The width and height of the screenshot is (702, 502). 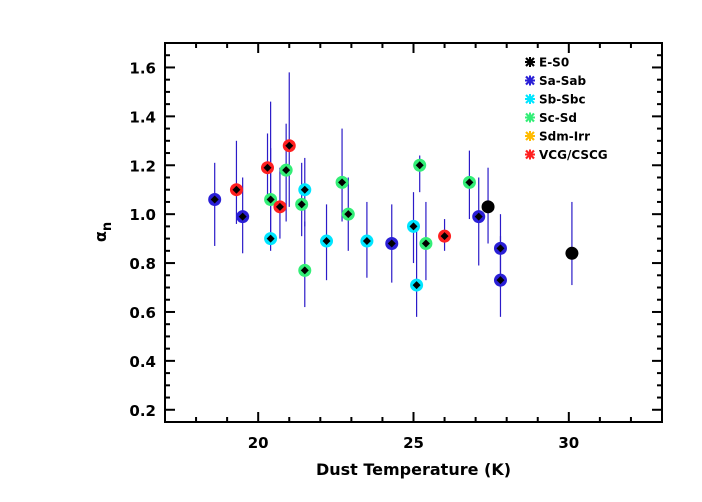 I want to click on x-tick-labels: 20 25 30, so click(x=414, y=443).